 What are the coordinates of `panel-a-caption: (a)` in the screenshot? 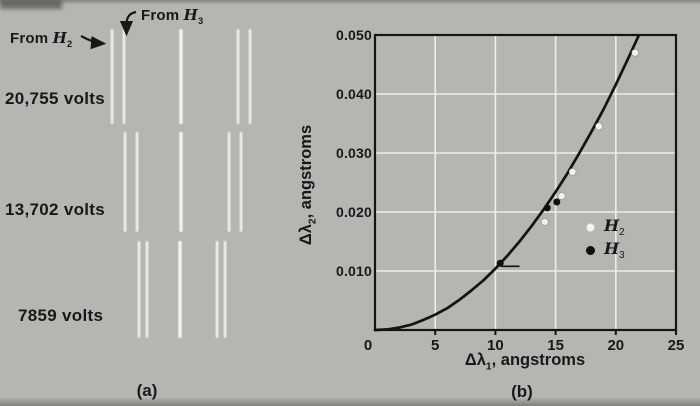 It's located at (147, 390).